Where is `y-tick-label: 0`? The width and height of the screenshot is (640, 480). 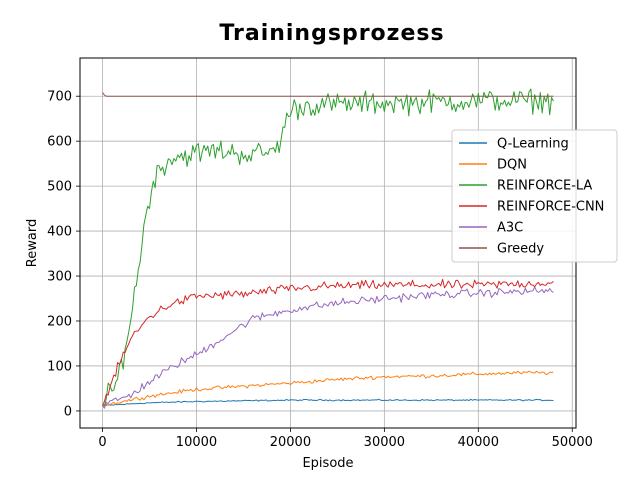 y-tick-label: 0 is located at coordinates (68, 411).